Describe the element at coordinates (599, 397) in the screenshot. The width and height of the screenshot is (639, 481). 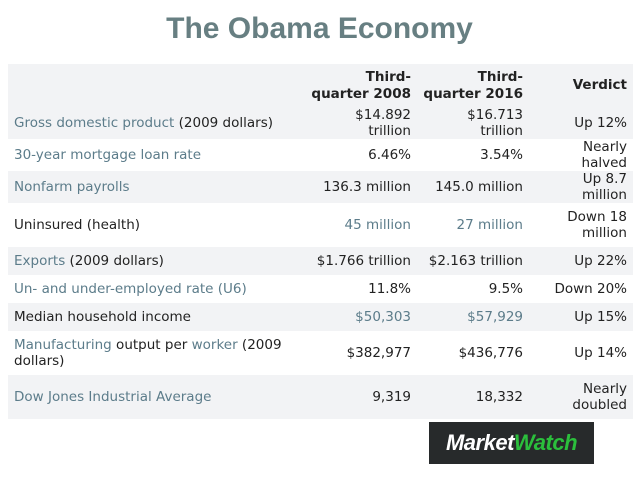
I see `verdict: Nearly doubled` at that location.